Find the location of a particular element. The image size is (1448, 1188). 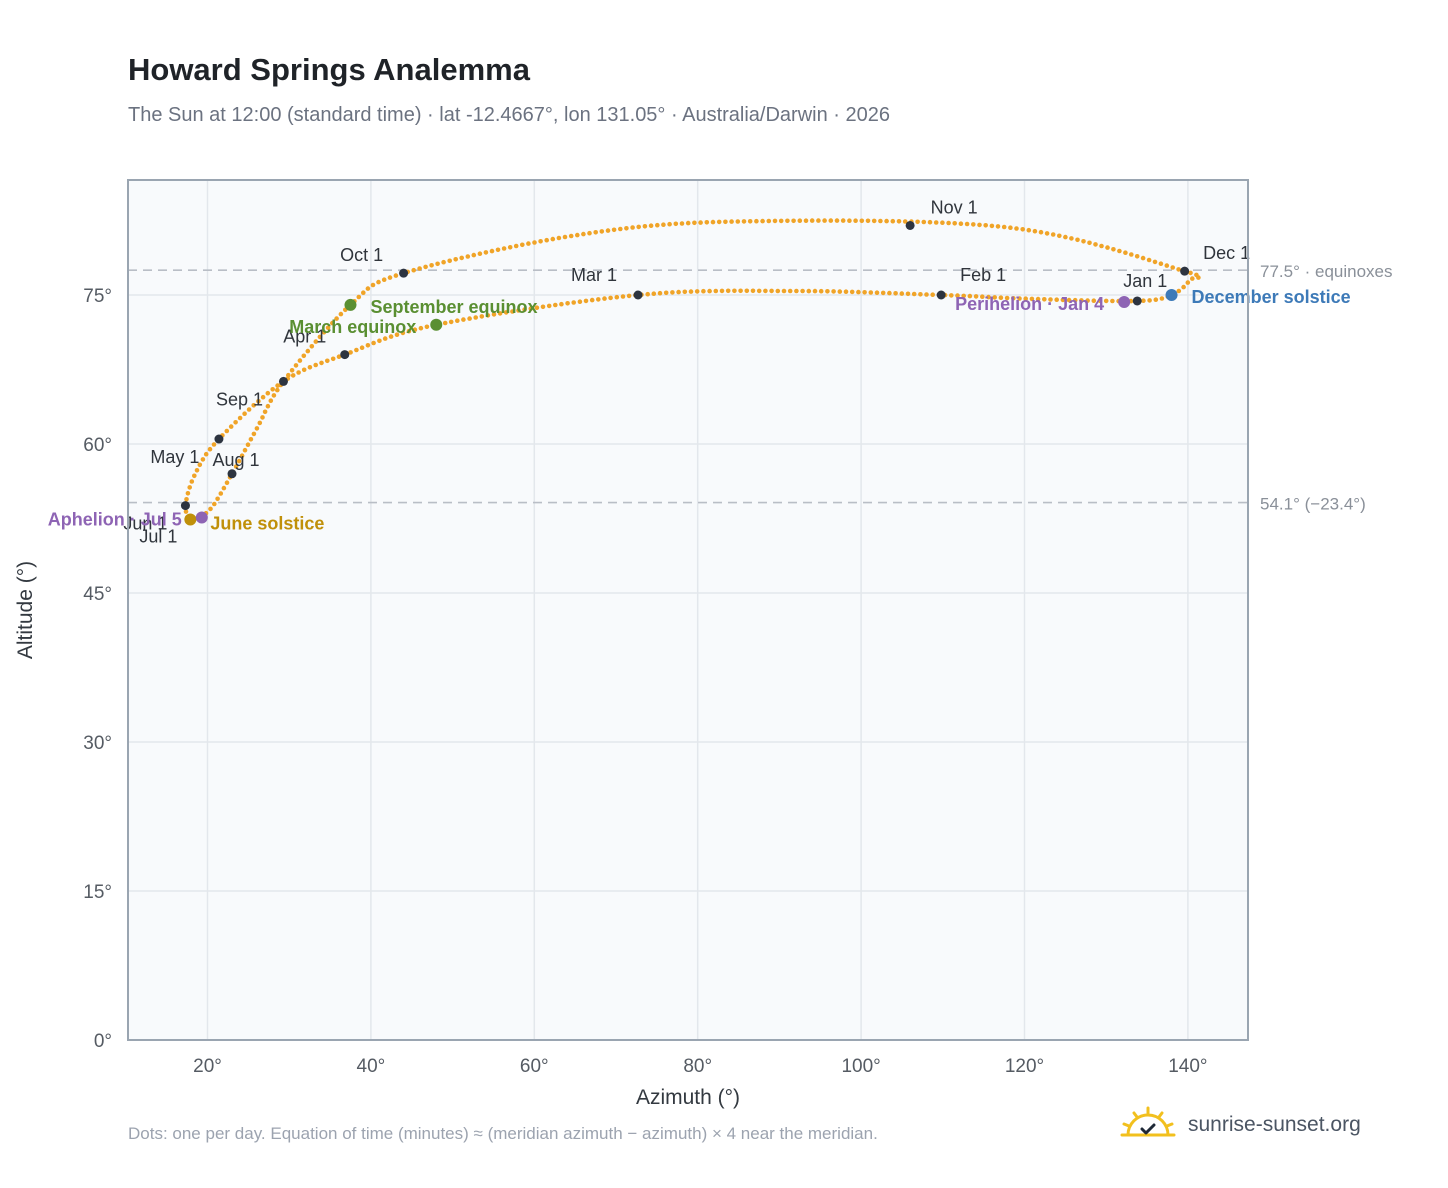

special-point-label: September equinox is located at coordinates (453, 307).